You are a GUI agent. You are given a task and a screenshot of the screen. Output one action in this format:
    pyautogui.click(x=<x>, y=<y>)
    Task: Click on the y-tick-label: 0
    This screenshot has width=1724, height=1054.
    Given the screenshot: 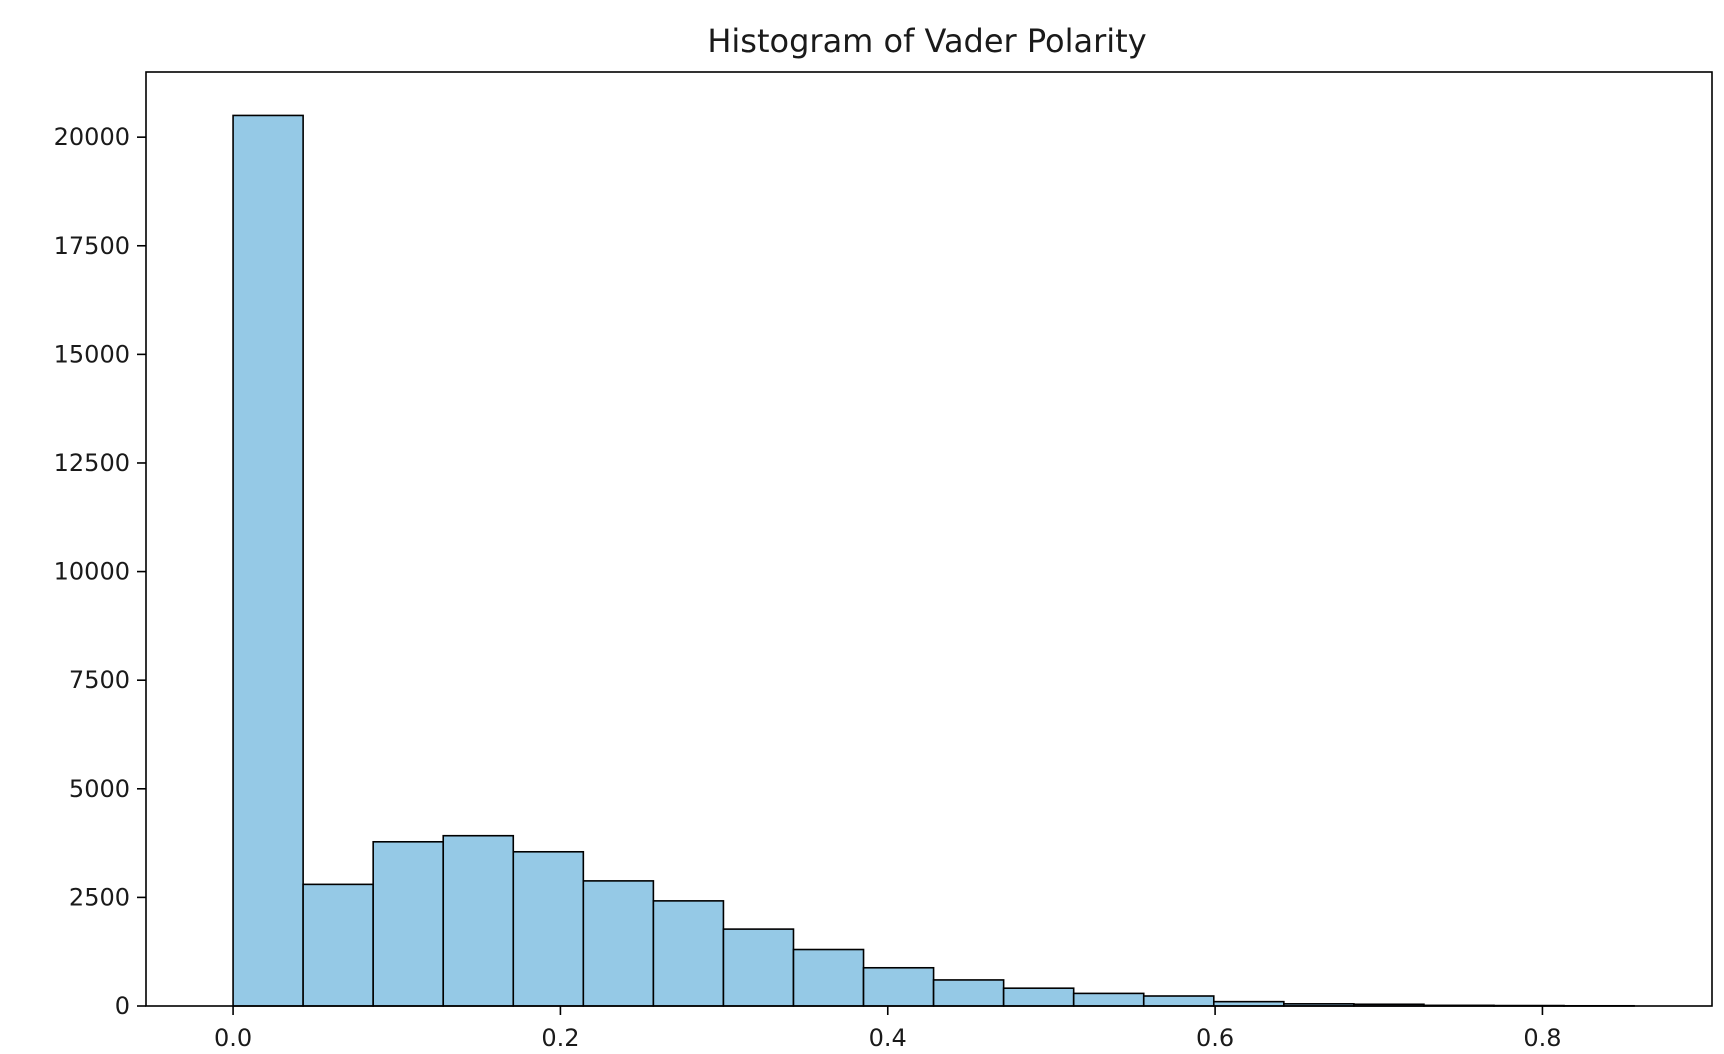 What is the action you would take?
    pyautogui.click(x=122, y=1006)
    